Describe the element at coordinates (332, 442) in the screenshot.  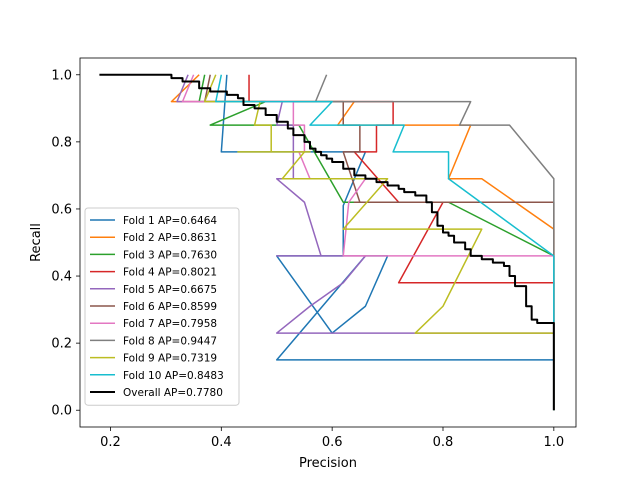
I see `x-tick-label: 0.6` at that location.